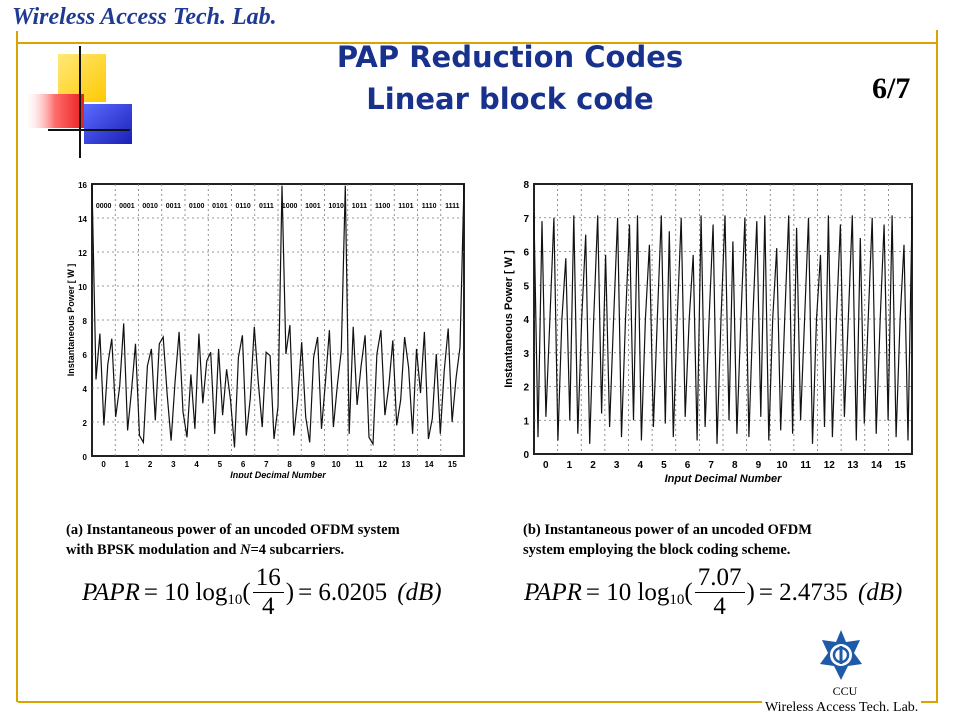 The width and height of the screenshot is (960, 720). I want to click on x-tick-label: 9, so click(313, 464).